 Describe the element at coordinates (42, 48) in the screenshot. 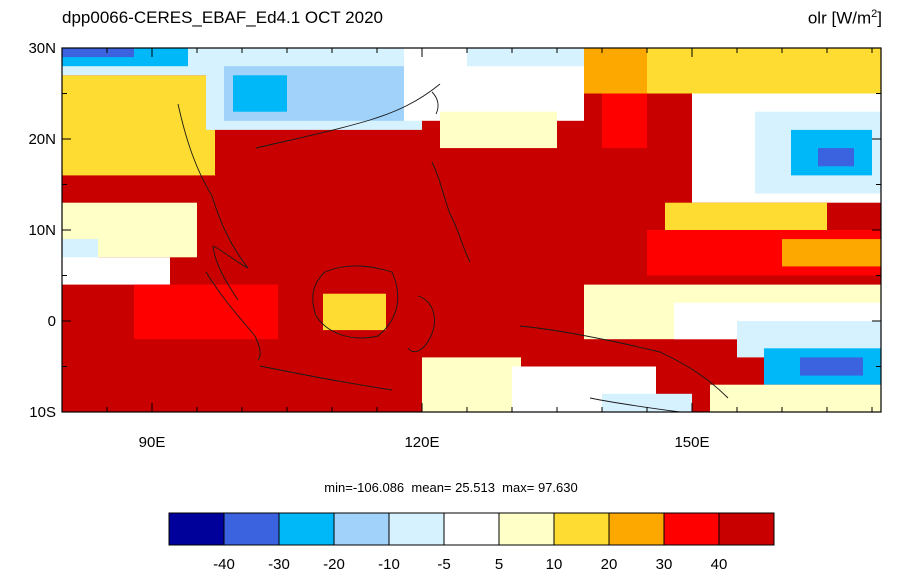

I see `y-tick-label: 30N` at that location.